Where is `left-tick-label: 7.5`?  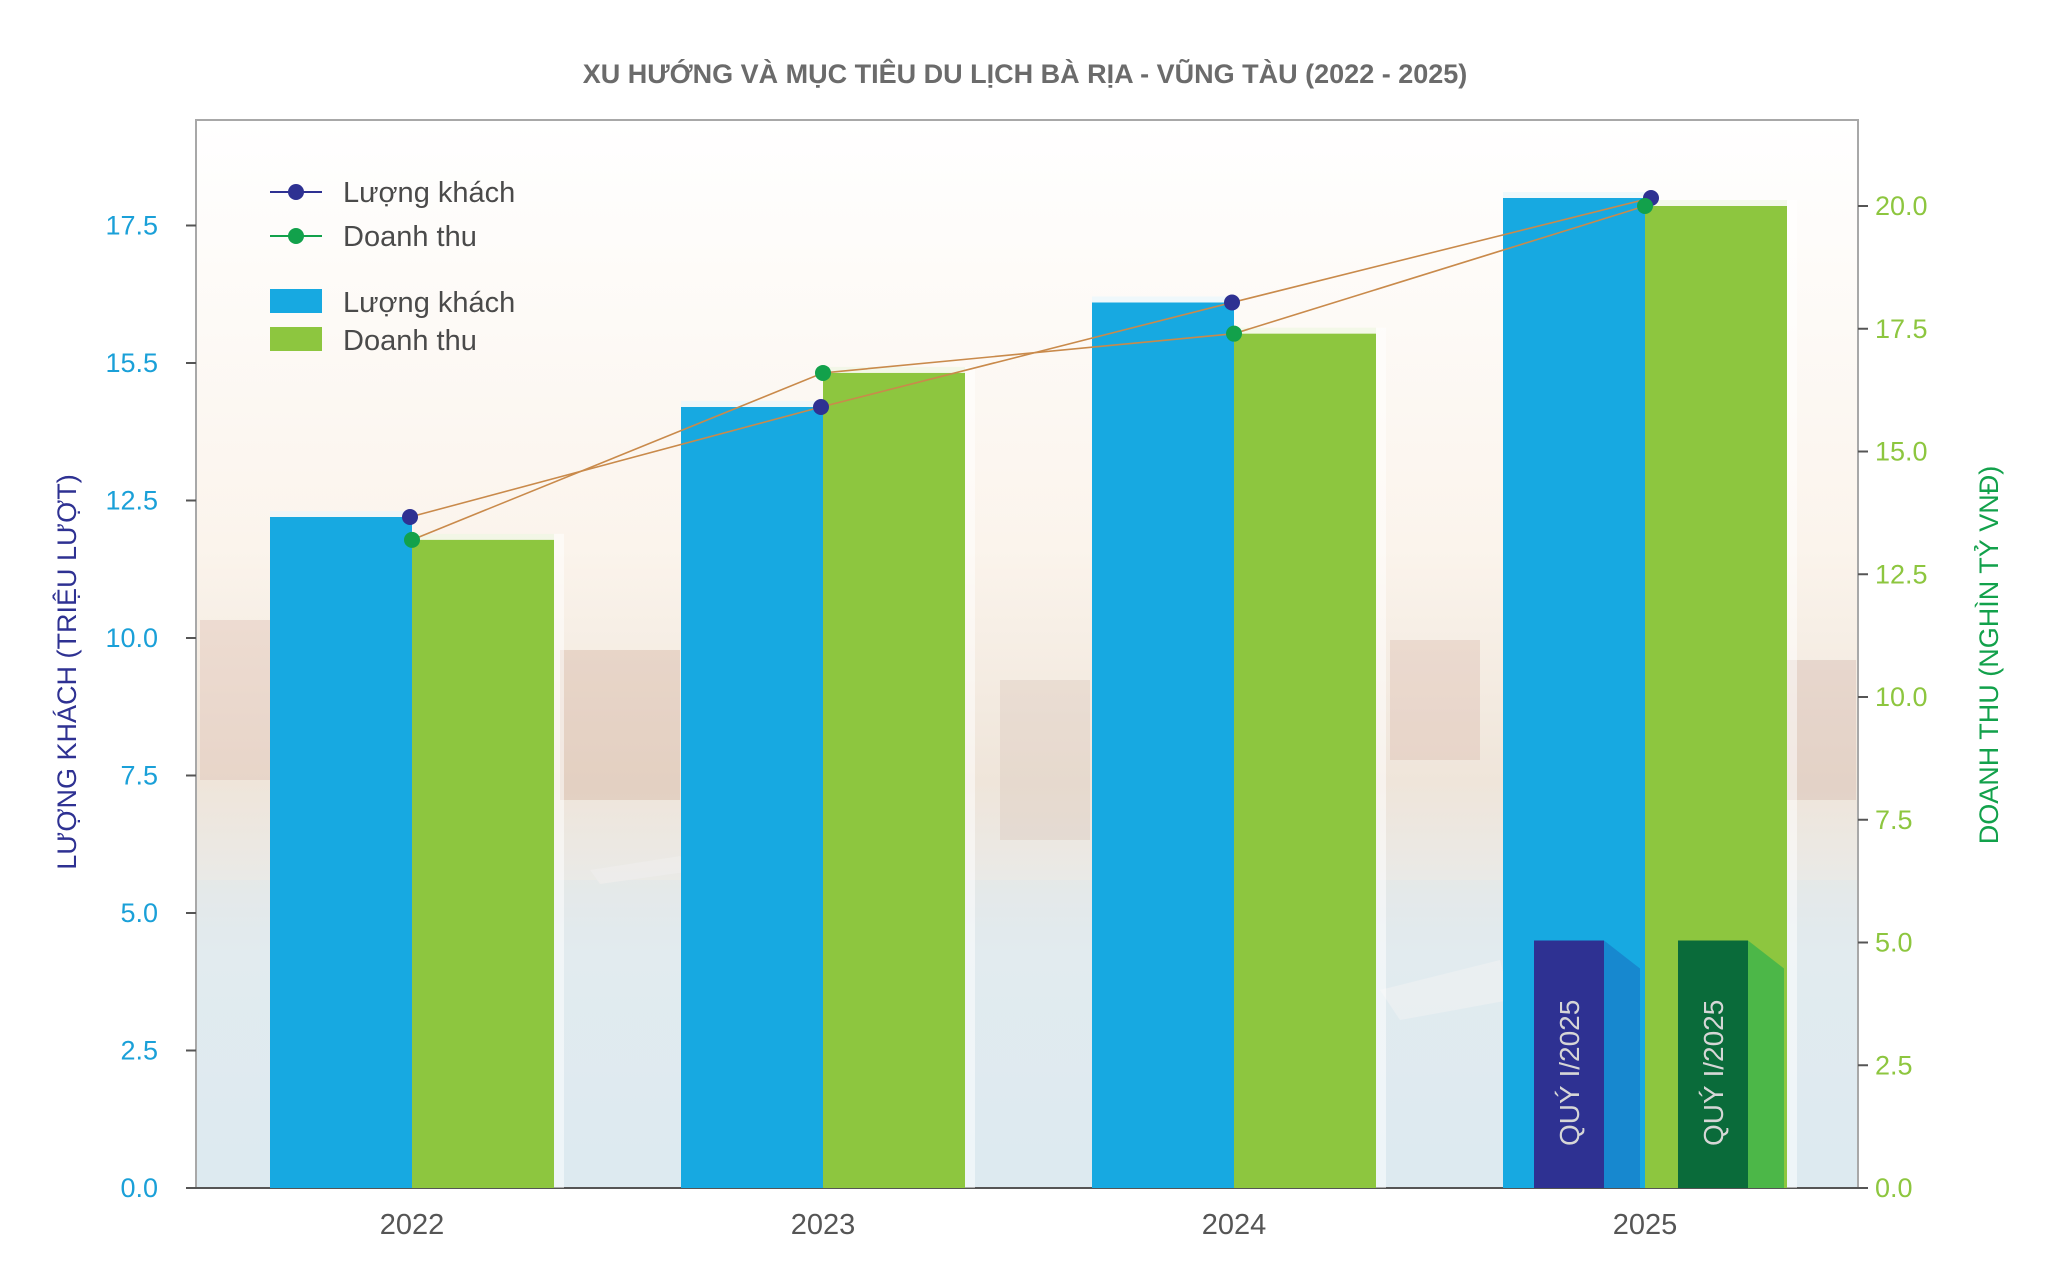 left-tick-label: 7.5 is located at coordinates (139, 776).